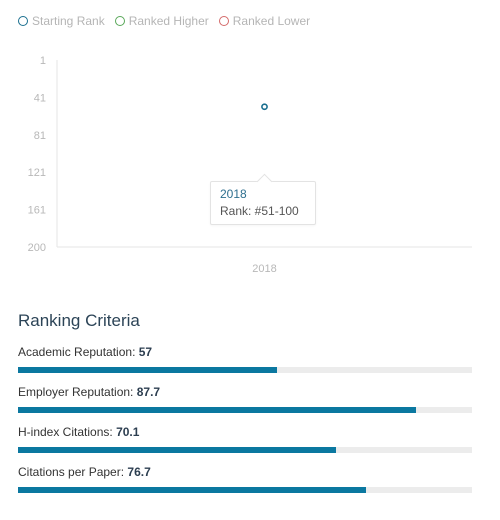  I want to click on rank-point, so click(264, 107).